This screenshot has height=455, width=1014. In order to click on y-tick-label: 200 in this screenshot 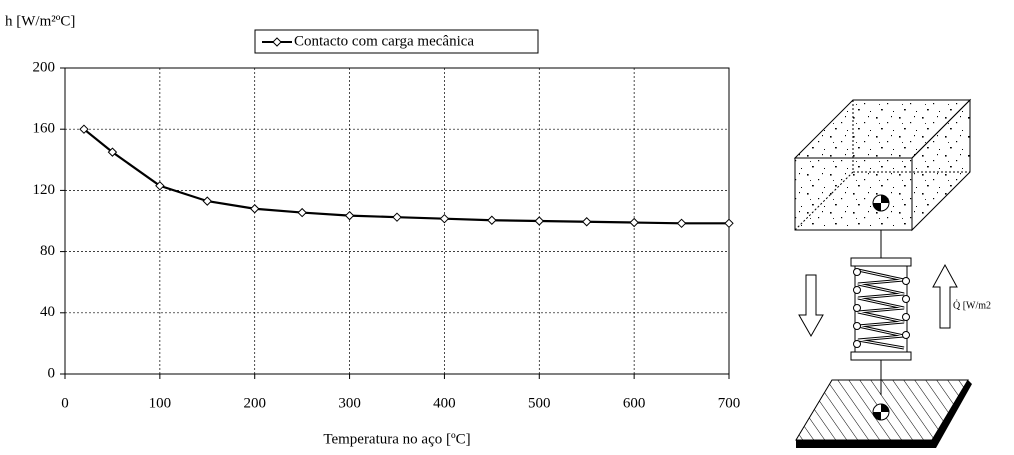, I will do `click(44, 67)`.